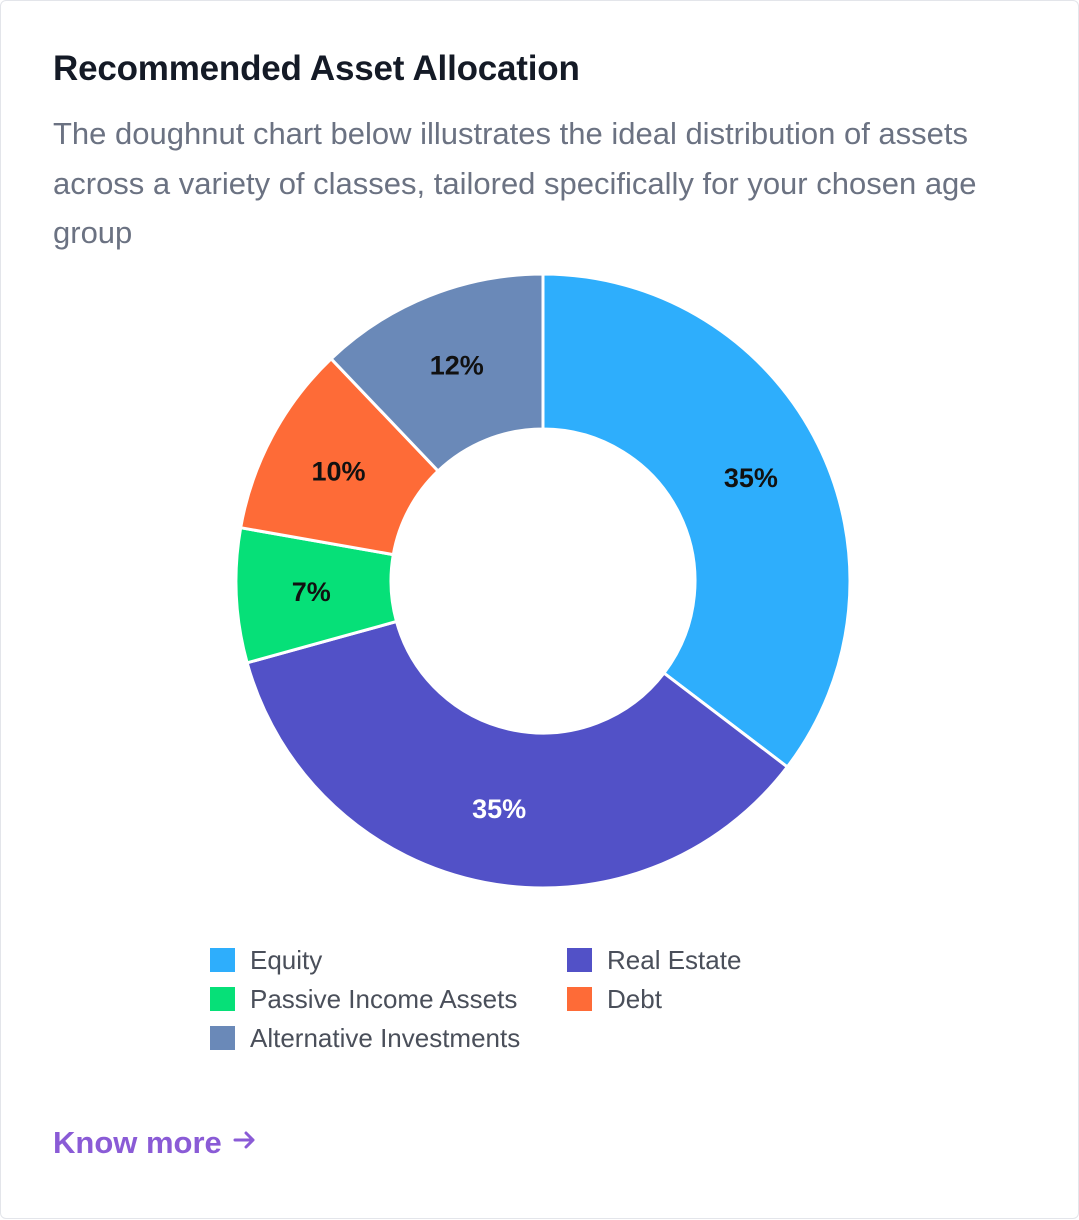  I want to click on legend-label: Equity, so click(286, 959).